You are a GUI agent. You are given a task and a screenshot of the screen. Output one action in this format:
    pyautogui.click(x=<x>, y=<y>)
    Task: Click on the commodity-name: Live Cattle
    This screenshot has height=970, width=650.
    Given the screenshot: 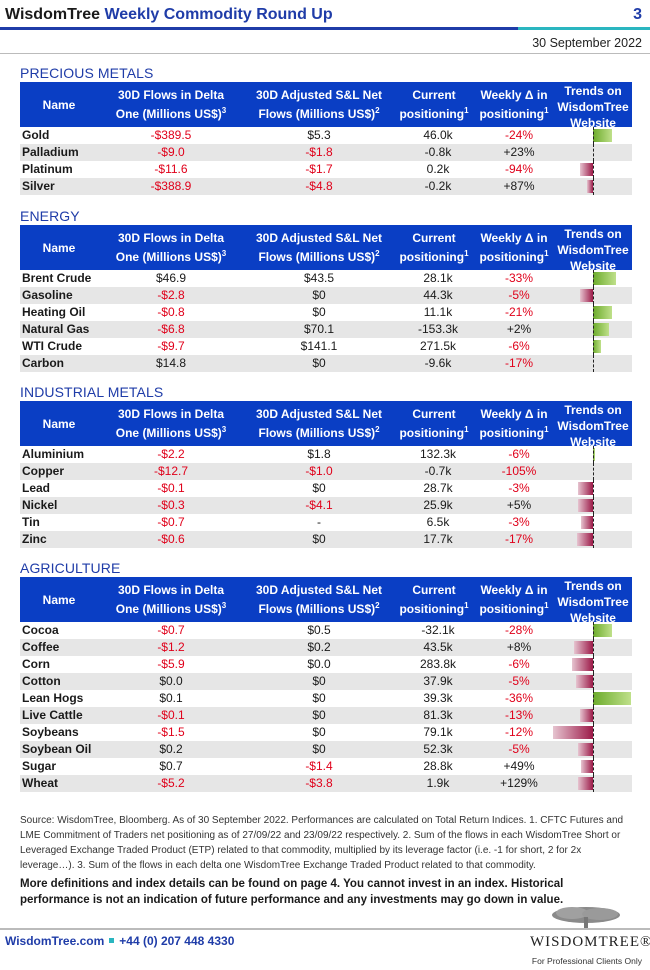 What is the action you would take?
    pyautogui.click(x=52, y=715)
    